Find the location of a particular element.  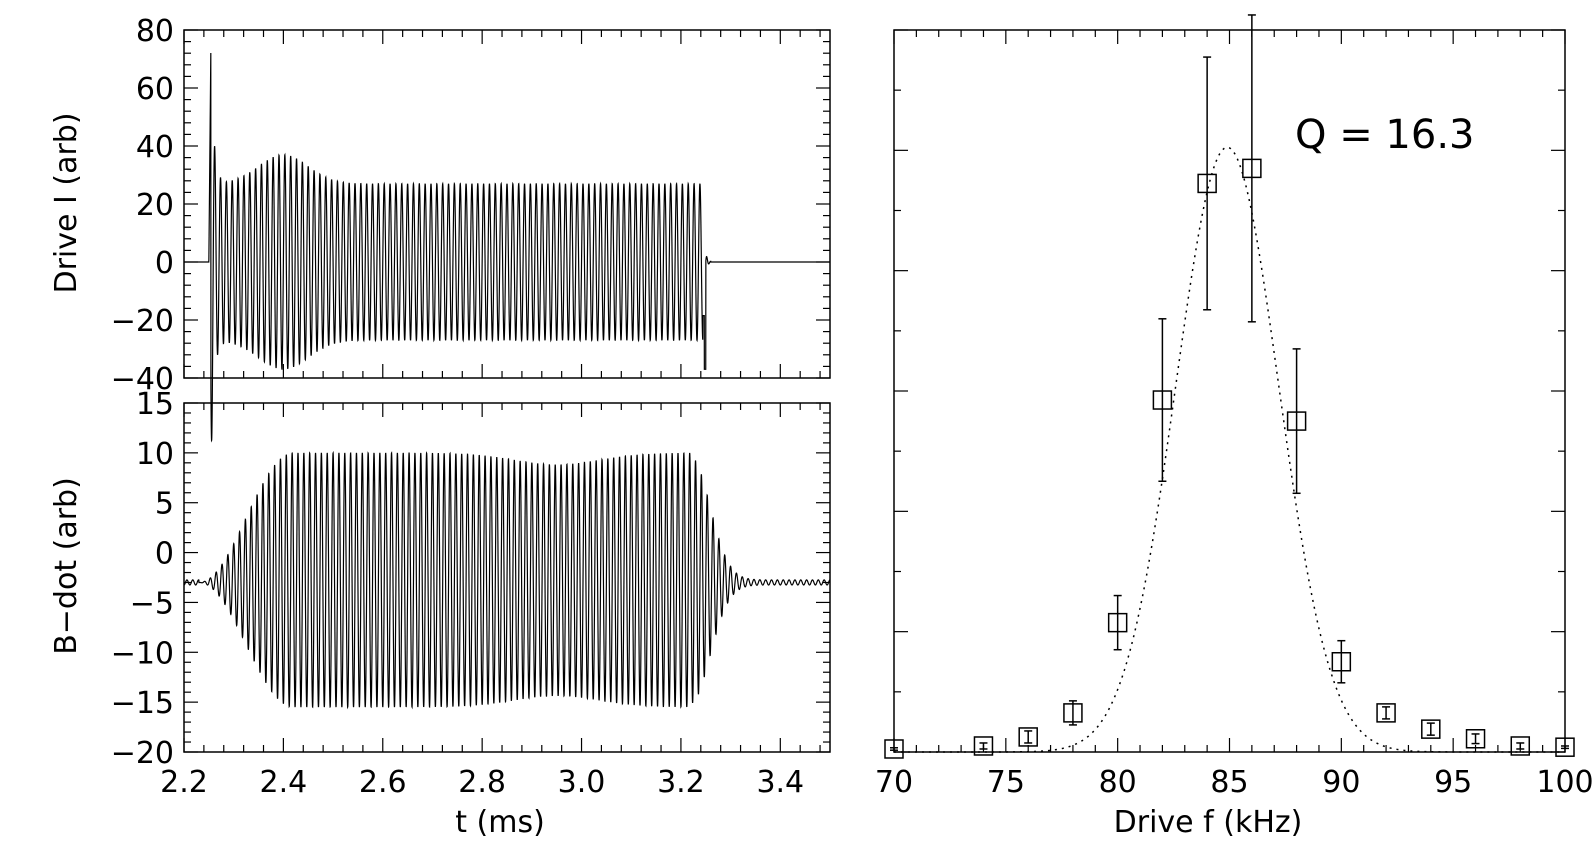

y-tick-label: 20 is located at coordinates (155, 205).